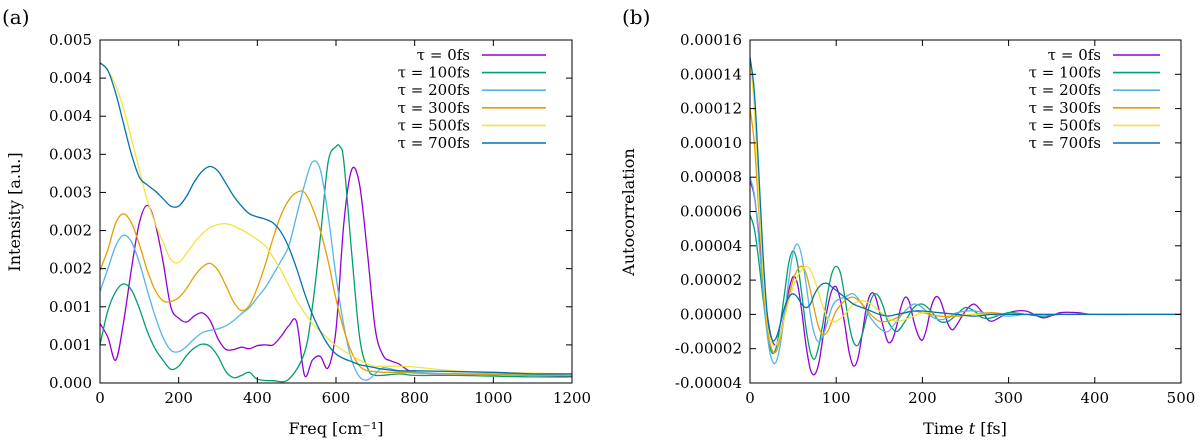 This screenshot has width=1200, height=445. Describe the element at coordinates (70, 40) in the screenshot. I see `panel-a-y-tick-label: 0.005` at that location.